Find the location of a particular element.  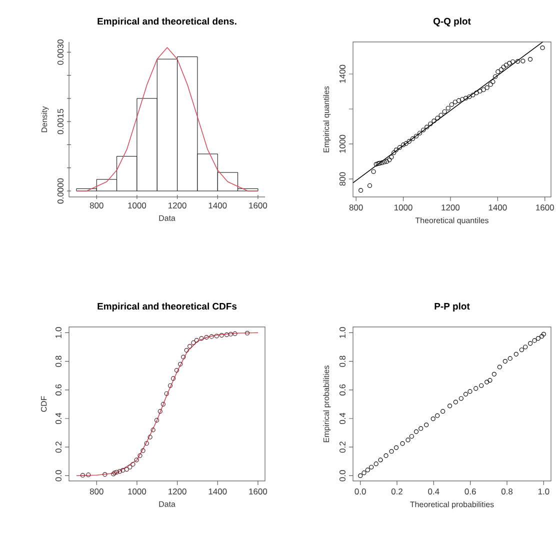

y-tick-label: 0.0015 is located at coordinates (61, 121).